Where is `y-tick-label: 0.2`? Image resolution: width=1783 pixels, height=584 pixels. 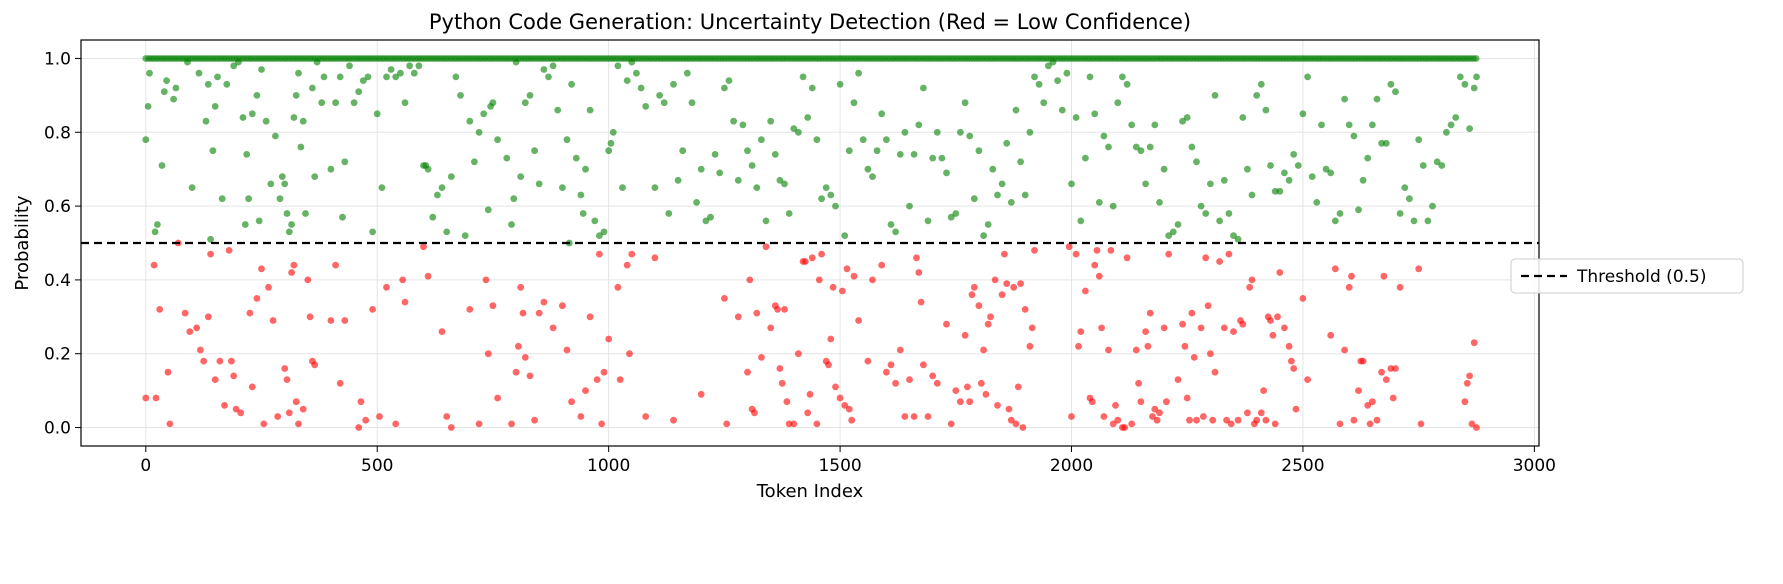 y-tick-label: 0.2 is located at coordinates (57, 355).